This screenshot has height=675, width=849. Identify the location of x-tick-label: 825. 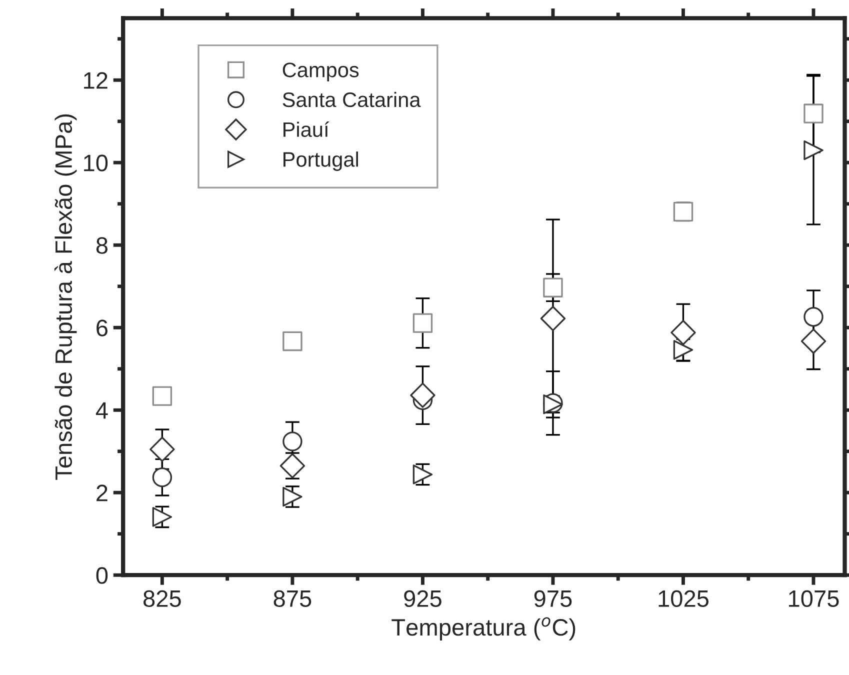
(162, 599).